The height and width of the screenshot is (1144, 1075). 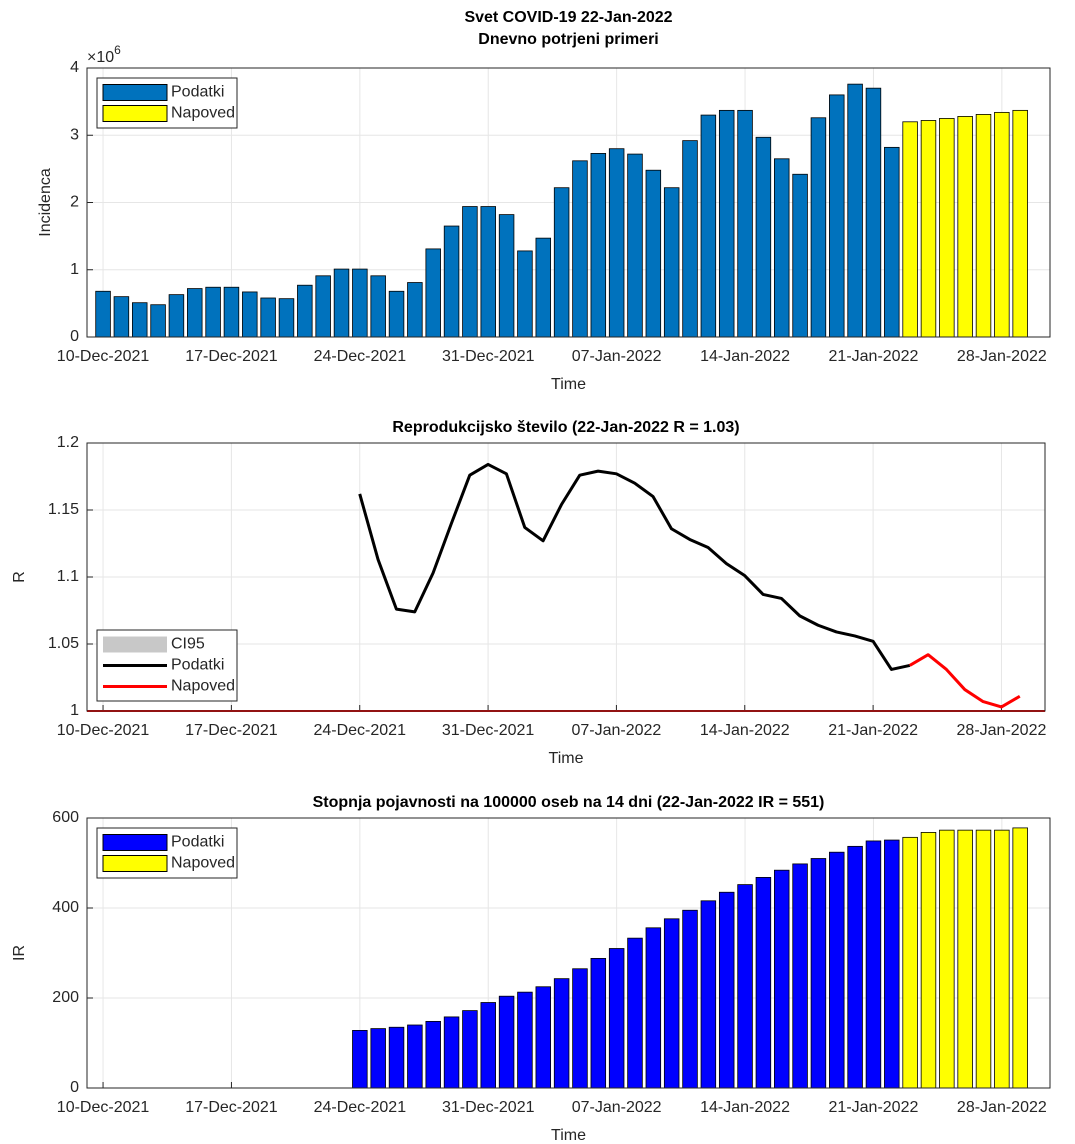 I want to click on y-axis-label: R, so click(x=19, y=577).